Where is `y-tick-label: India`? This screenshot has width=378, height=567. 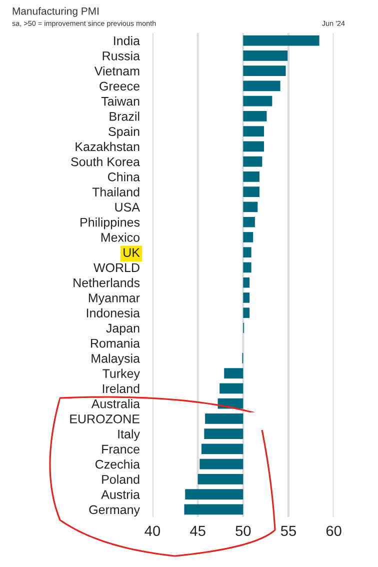
y-tick-label: India is located at coordinates (127, 41).